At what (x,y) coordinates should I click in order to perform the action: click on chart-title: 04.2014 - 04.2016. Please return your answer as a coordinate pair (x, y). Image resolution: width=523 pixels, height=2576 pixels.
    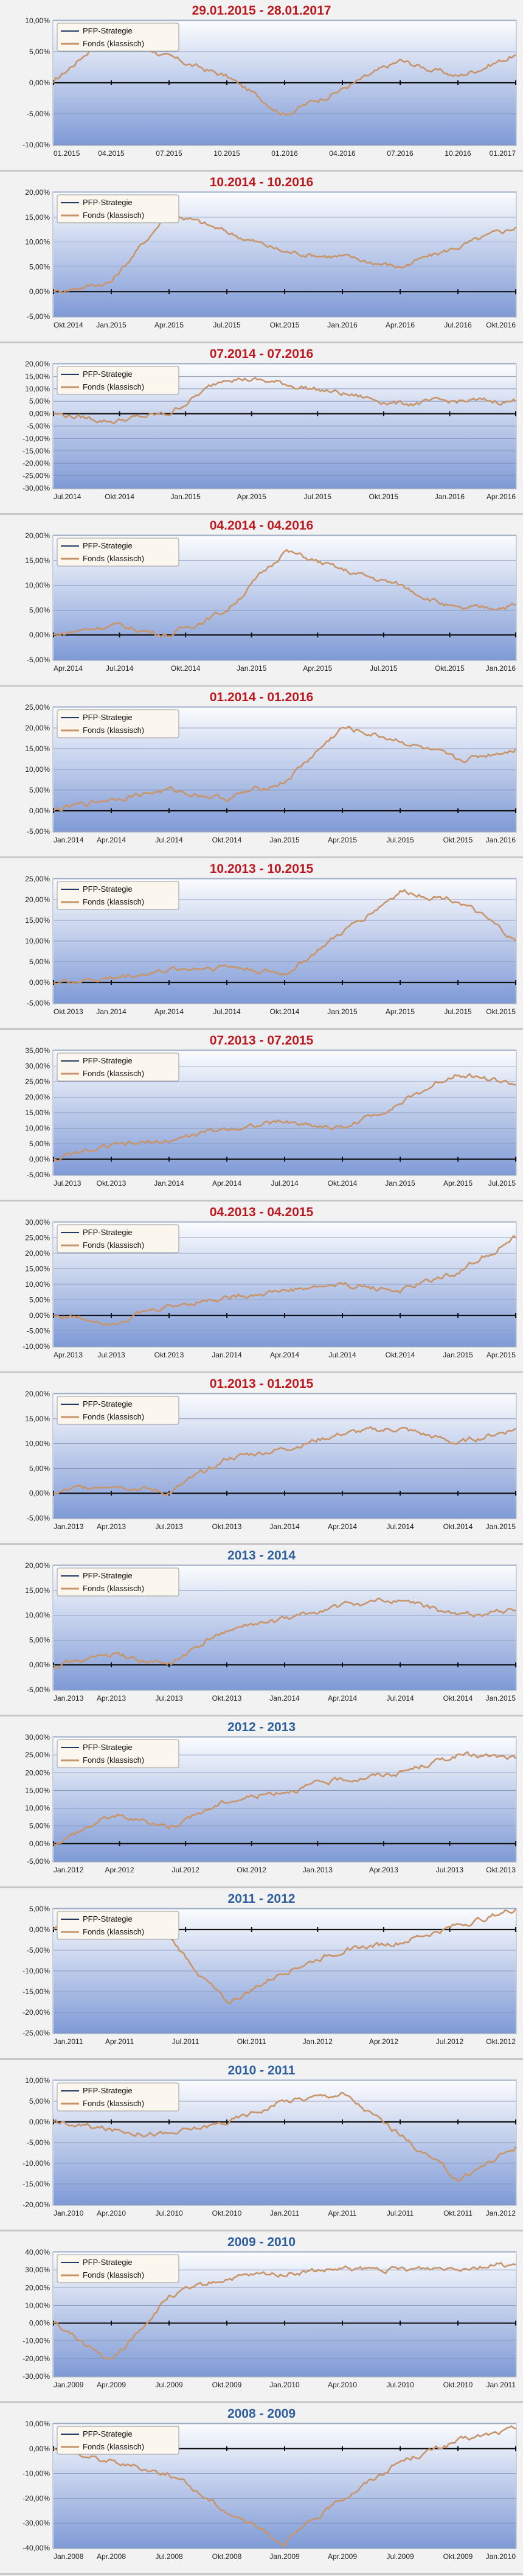
    Looking at the image, I should click on (261, 526).